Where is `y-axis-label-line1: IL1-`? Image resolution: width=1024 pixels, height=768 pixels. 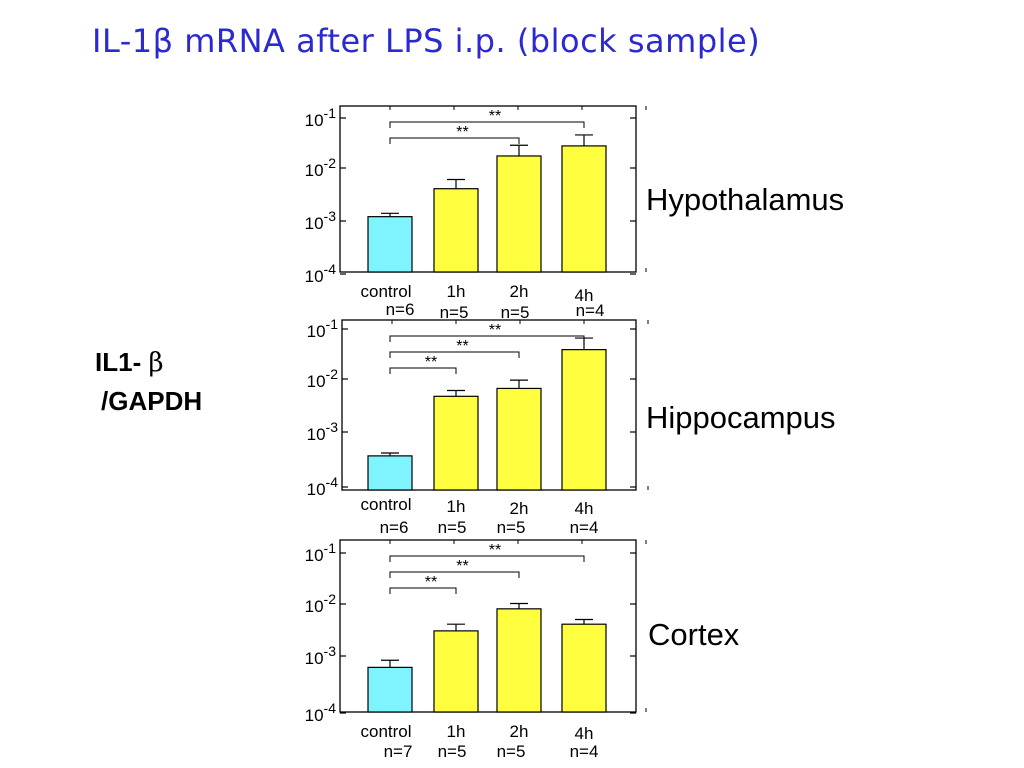 y-axis-label-line1: IL1- is located at coordinates (122, 362).